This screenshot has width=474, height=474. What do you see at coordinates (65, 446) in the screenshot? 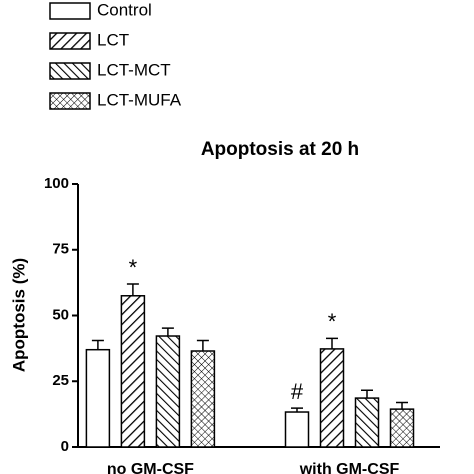
I see `y-tick-label: 0` at bounding box center [65, 446].